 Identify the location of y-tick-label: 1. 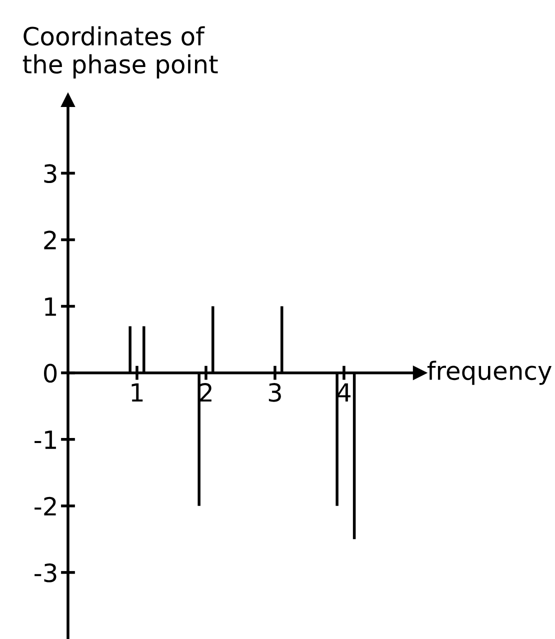
(50, 307).